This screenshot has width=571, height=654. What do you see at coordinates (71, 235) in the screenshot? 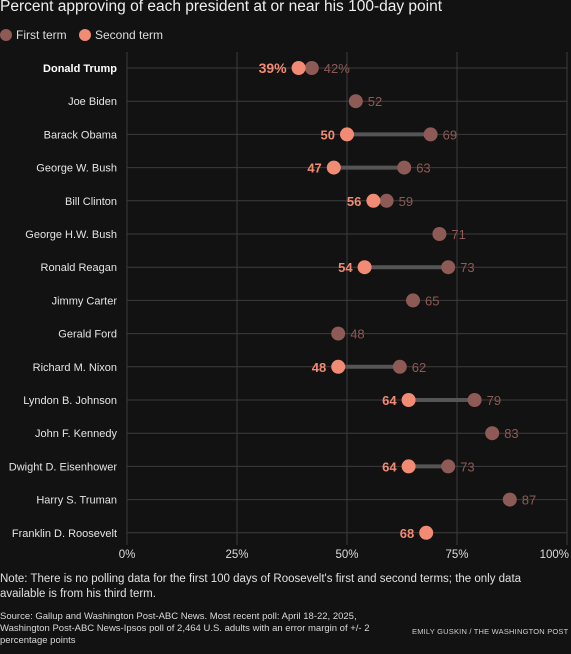
I see `president-label: George H.W. Bush` at bounding box center [71, 235].